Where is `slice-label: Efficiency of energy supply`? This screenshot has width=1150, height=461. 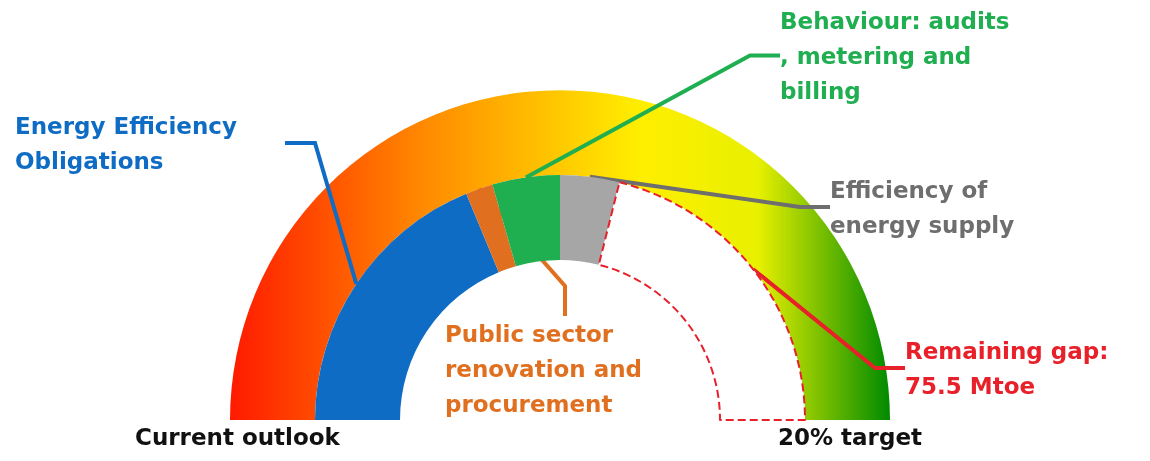
slice-label: Efficiency of energy supply is located at coordinates (922, 207).